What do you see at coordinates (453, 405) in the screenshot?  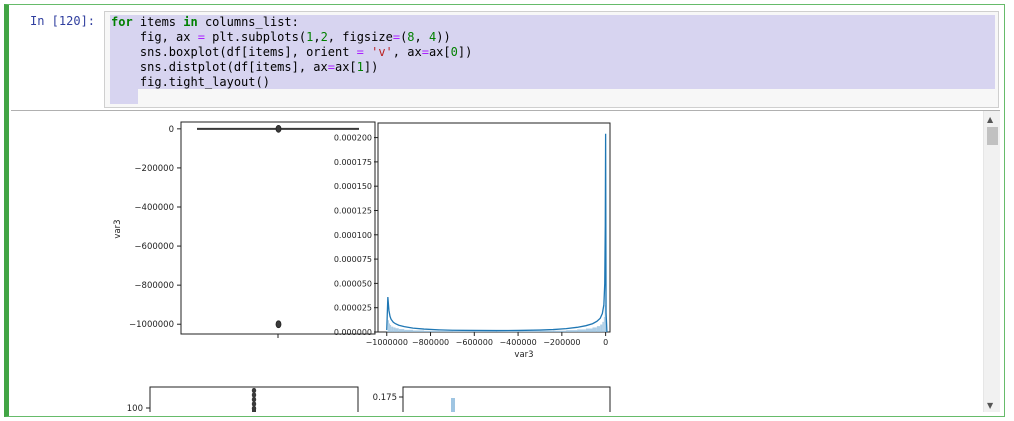 I see `distplot2-hist-bar` at bounding box center [453, 405].